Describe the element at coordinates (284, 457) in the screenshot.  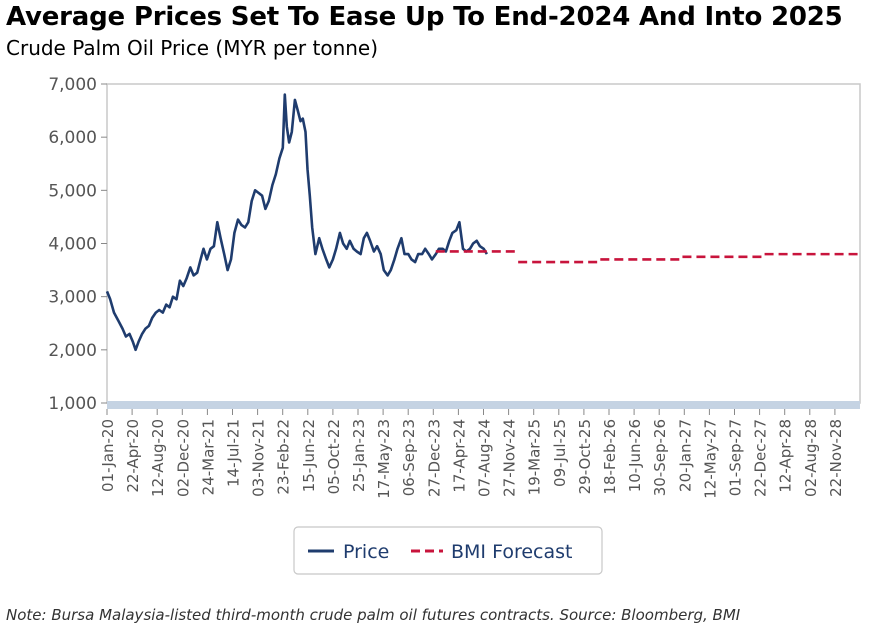
I see `x-tick-label: 23-Feb-22` at that location.